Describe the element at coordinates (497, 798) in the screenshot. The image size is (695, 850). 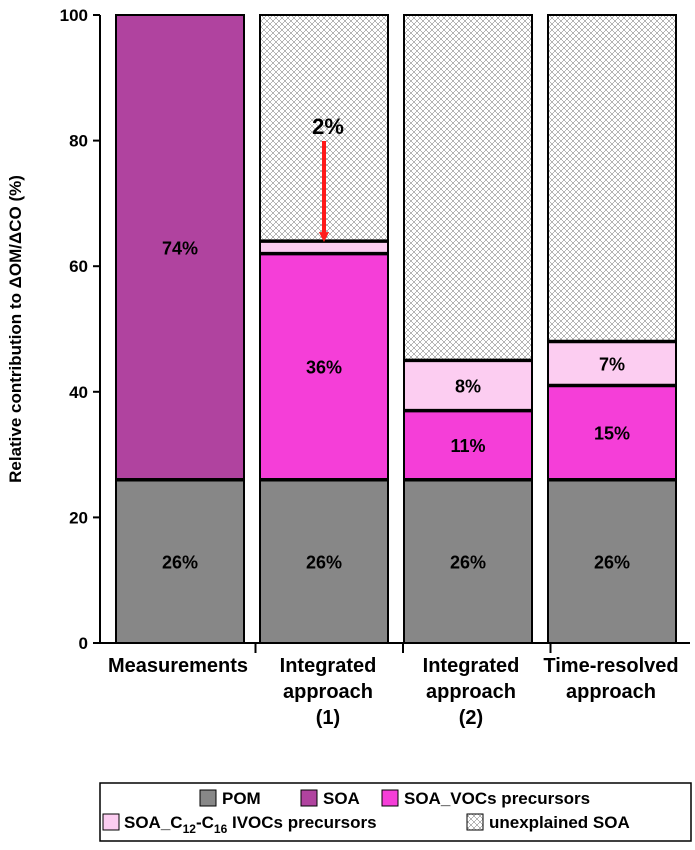
I see `legend-label-voc: SOA_VOCs precursors` at that location.